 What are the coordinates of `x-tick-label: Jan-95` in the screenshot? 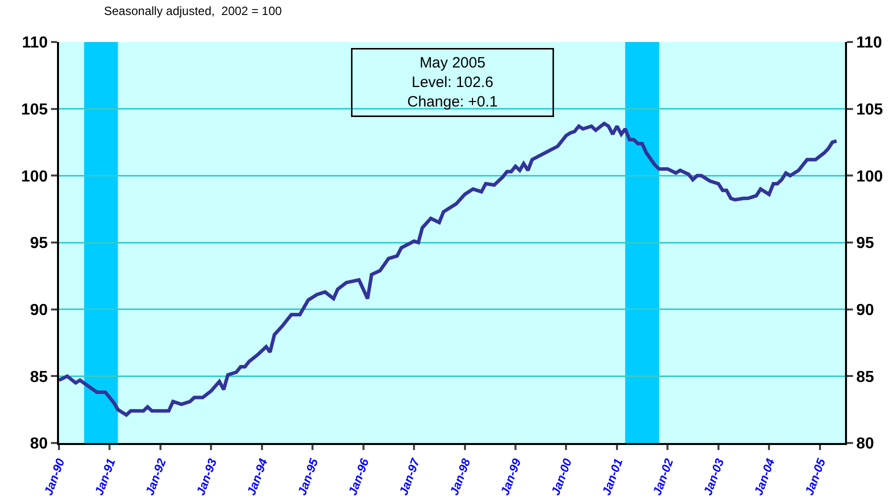 It's located at (308, 477).